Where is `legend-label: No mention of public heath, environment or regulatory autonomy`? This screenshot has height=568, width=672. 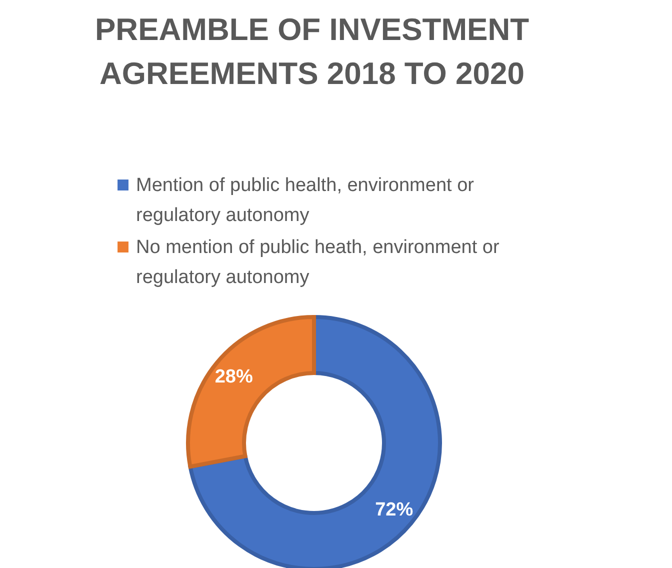 legend-label: No mention of public heath, environment or regulatory autonomy is located at coordinates (318, 262).